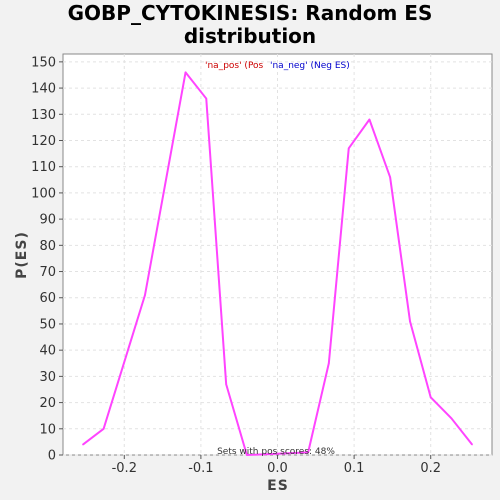  I want to click on legend-neg-label: 'na_neg' (Neg ES), so click(310, 66).